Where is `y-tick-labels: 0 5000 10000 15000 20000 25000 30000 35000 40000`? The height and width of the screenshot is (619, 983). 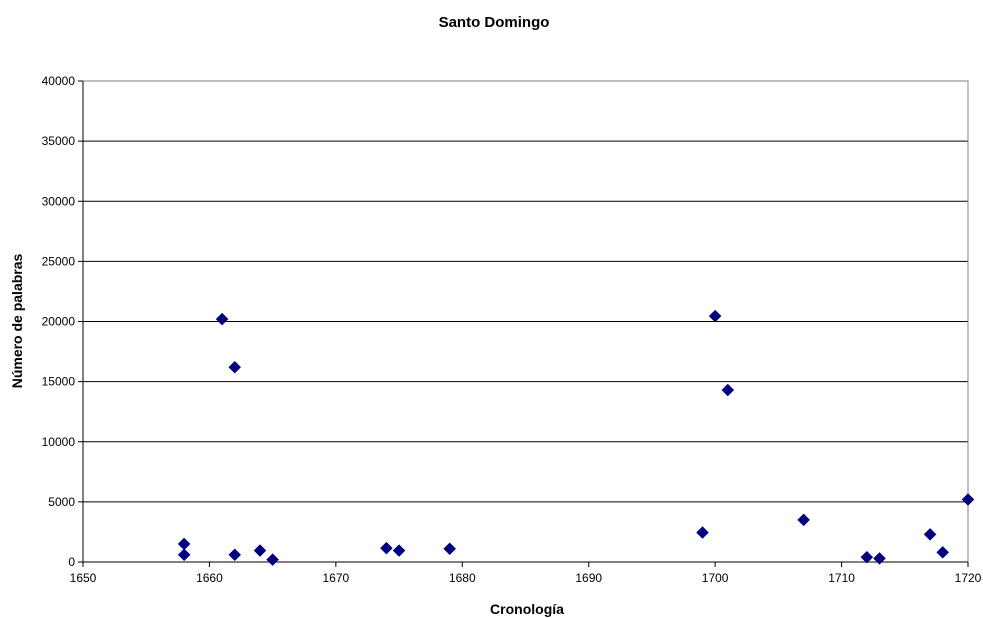 y-tick-labels: 0 5000 10000 15000 20000 25000 30000 35000 40000 is located at coordinates (62, 321).